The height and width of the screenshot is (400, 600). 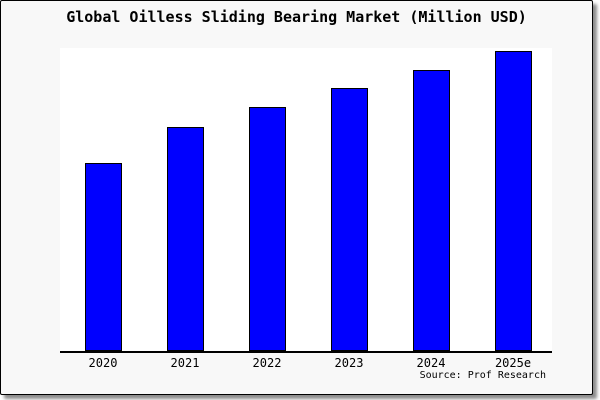 I want to click on bar-2025e, so click(x=513, y=201).